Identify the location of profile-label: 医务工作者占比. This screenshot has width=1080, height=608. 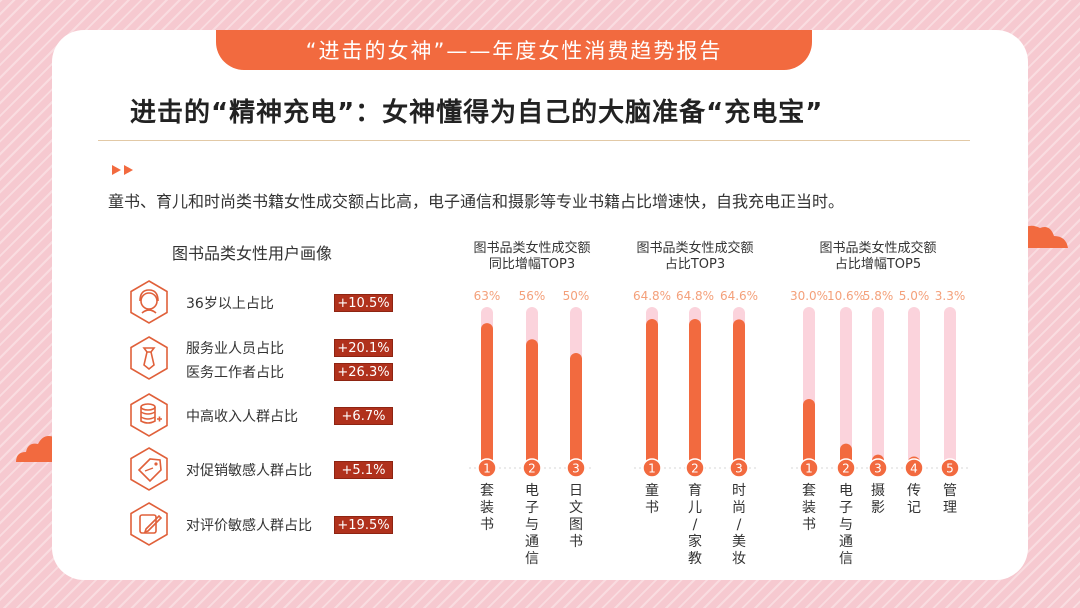
(235, 373).